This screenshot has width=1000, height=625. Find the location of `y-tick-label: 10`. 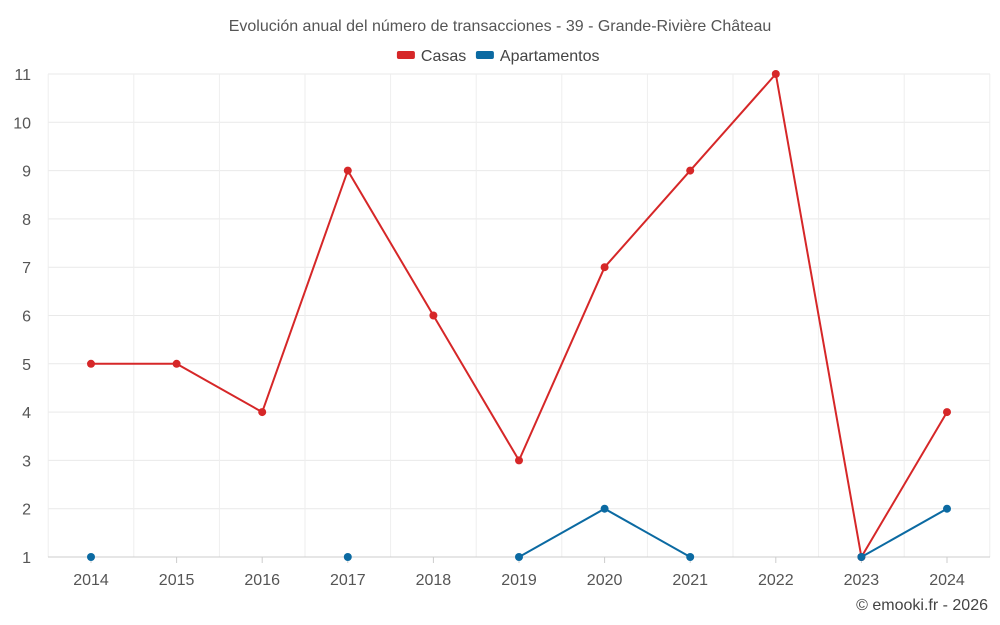

y-tick-label: 10 is located at coordinates (22, 123).